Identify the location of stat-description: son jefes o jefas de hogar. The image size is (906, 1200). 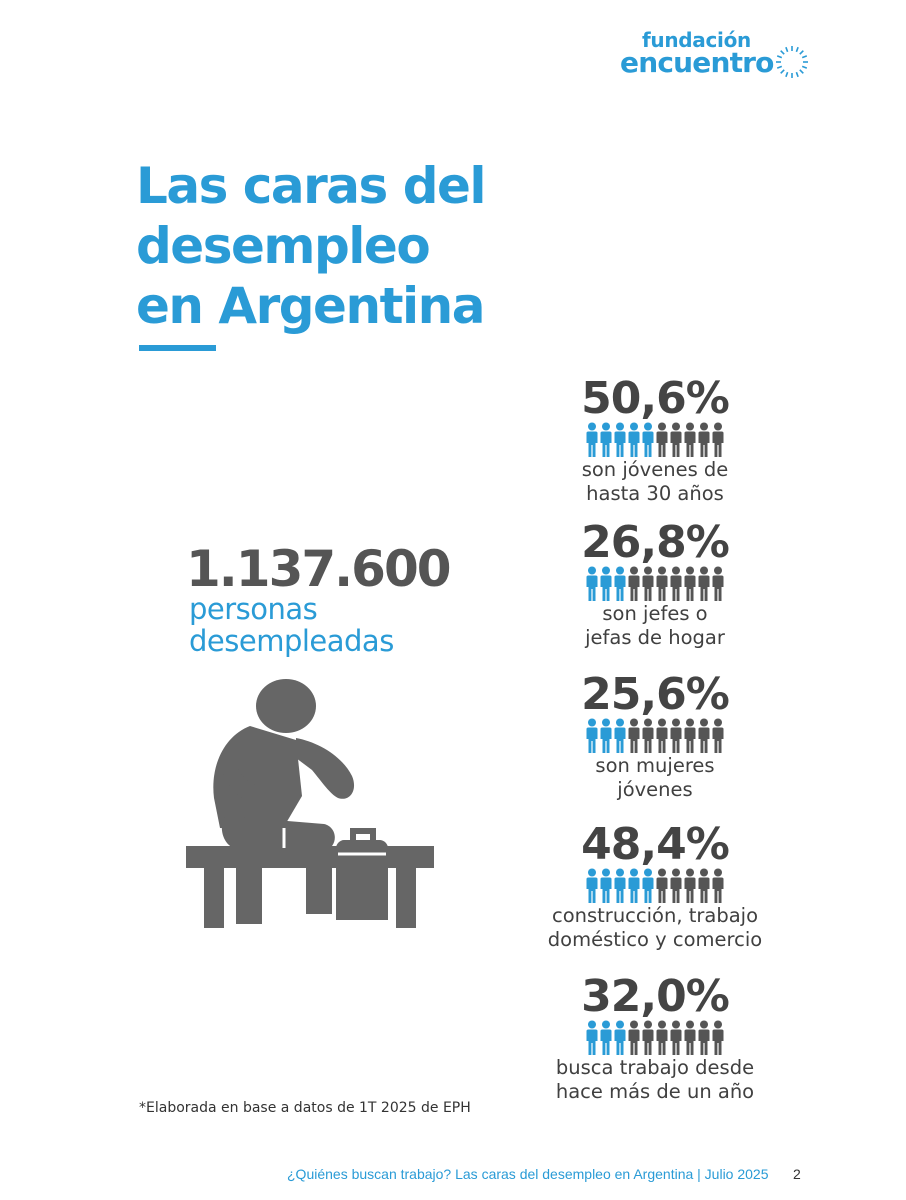
(655, 626).